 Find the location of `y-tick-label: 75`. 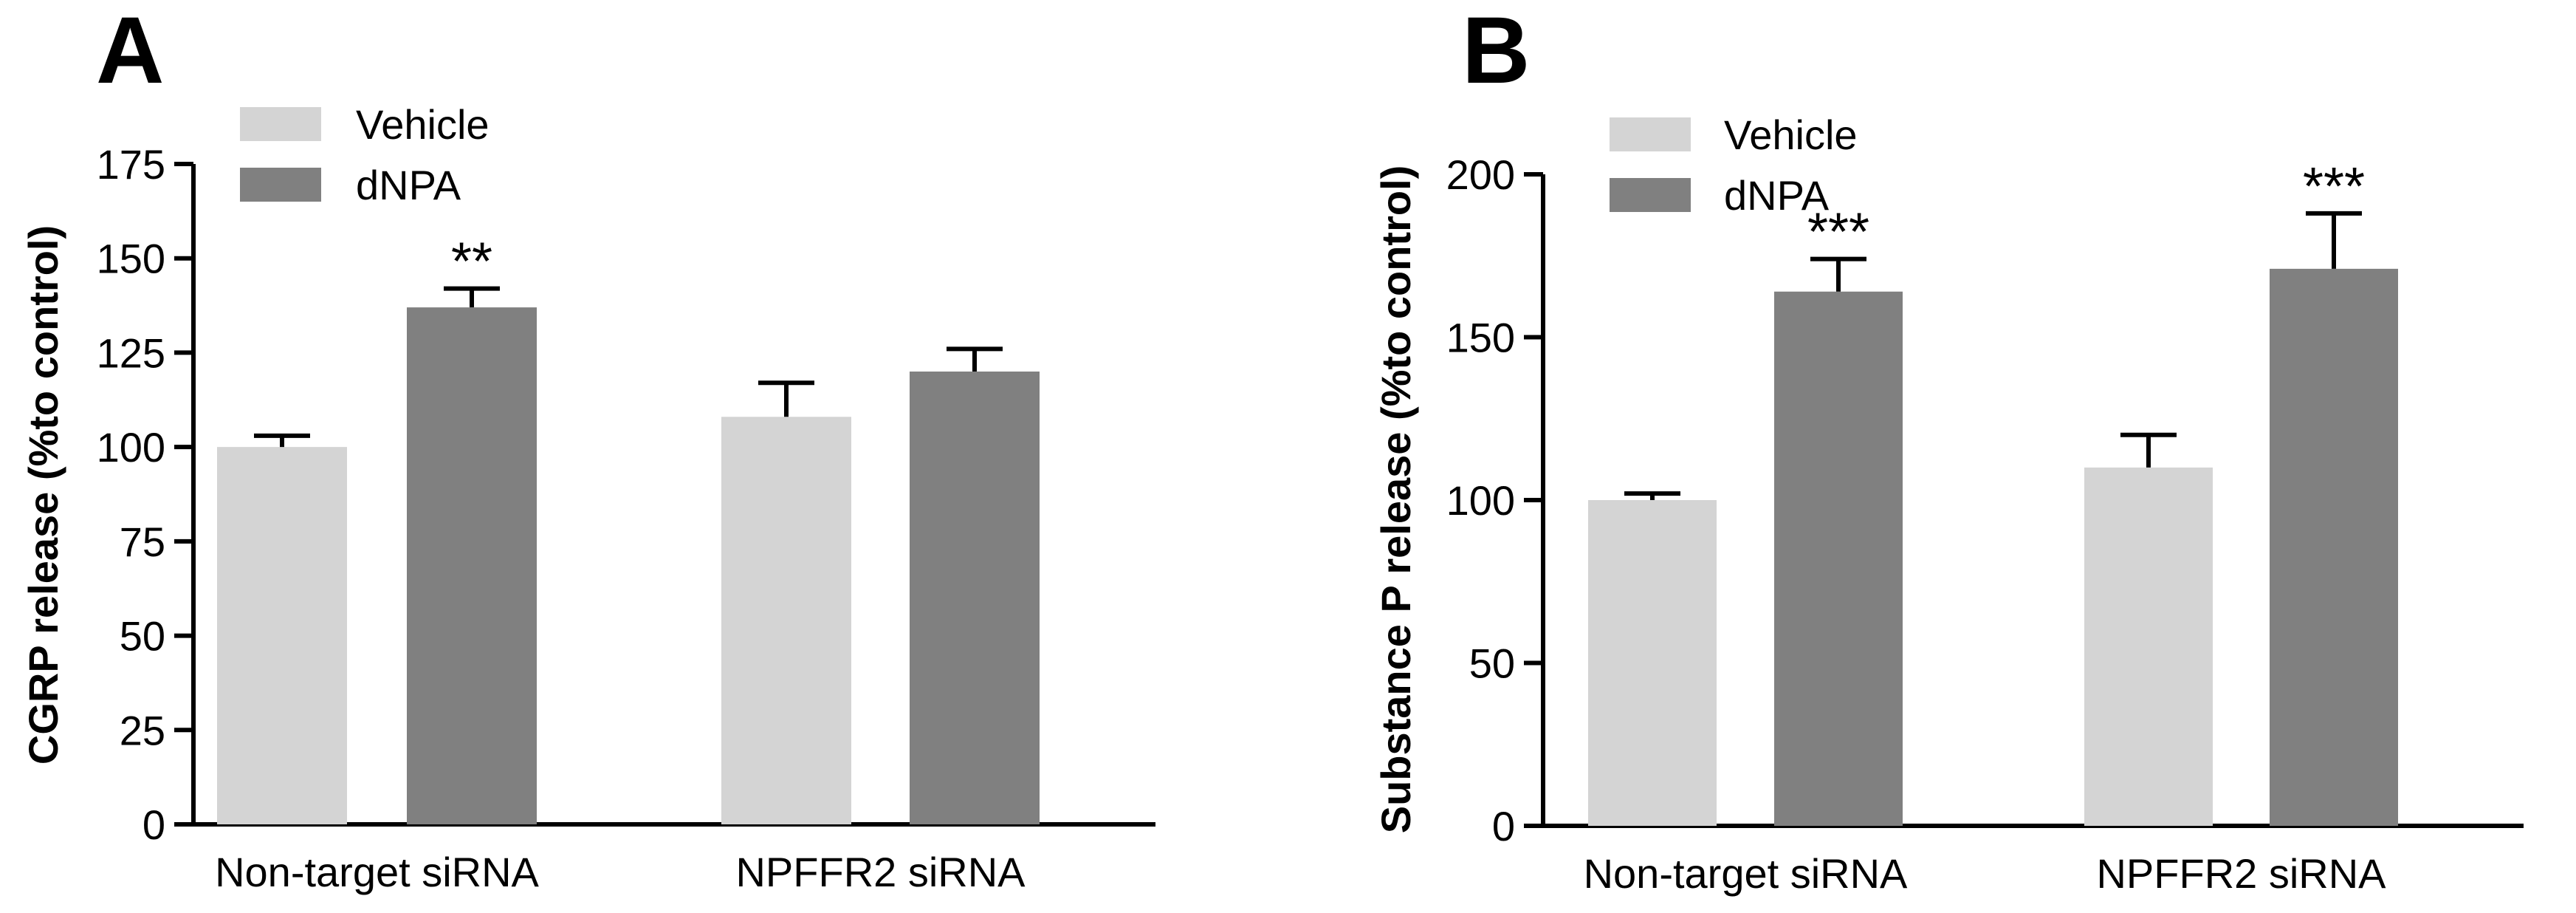

y-tick-label: 75 is located at coordinates (142, 542).